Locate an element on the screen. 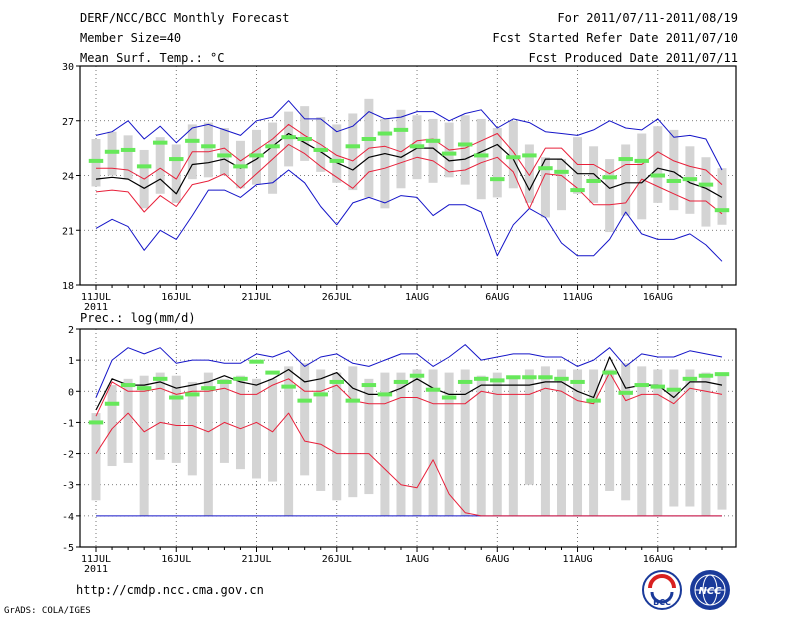 This screenshot has width=800, height=618. panel2-x-tick-label: 16AUG is located at coordinates (658, 559).